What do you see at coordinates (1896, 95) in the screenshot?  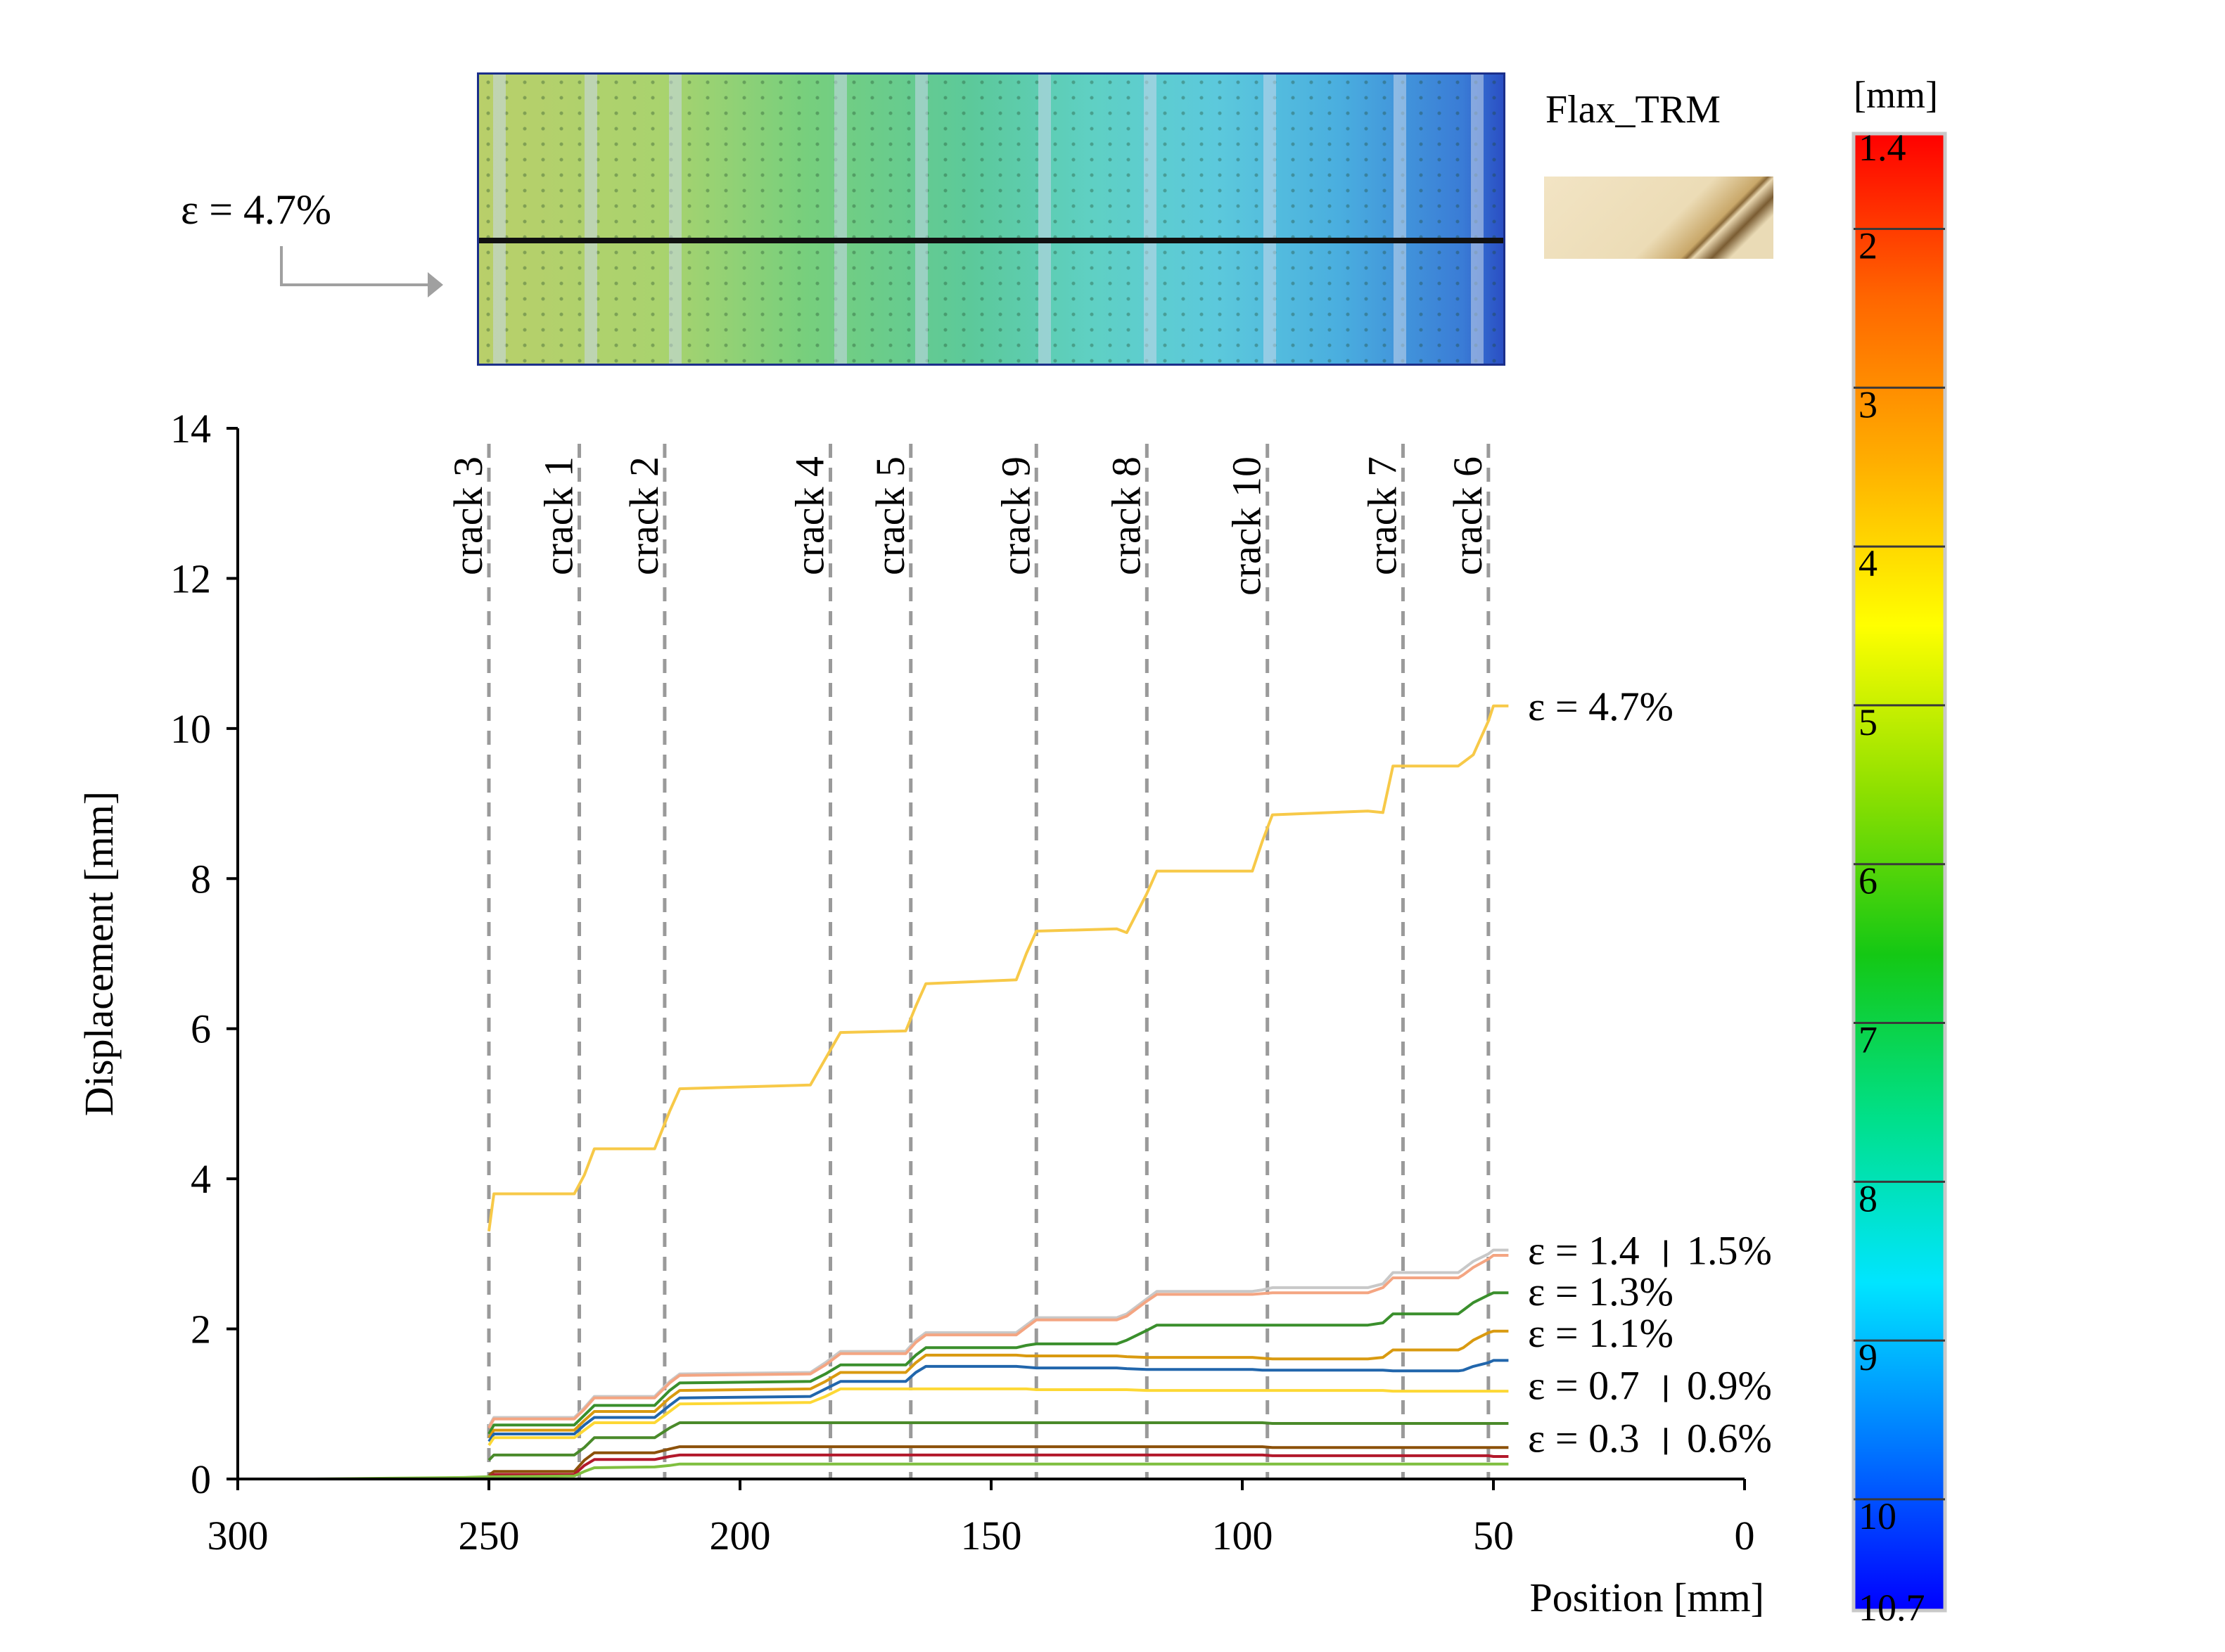 I see `colorbar-unit: [mm]` at bounding box center [1896, 95].